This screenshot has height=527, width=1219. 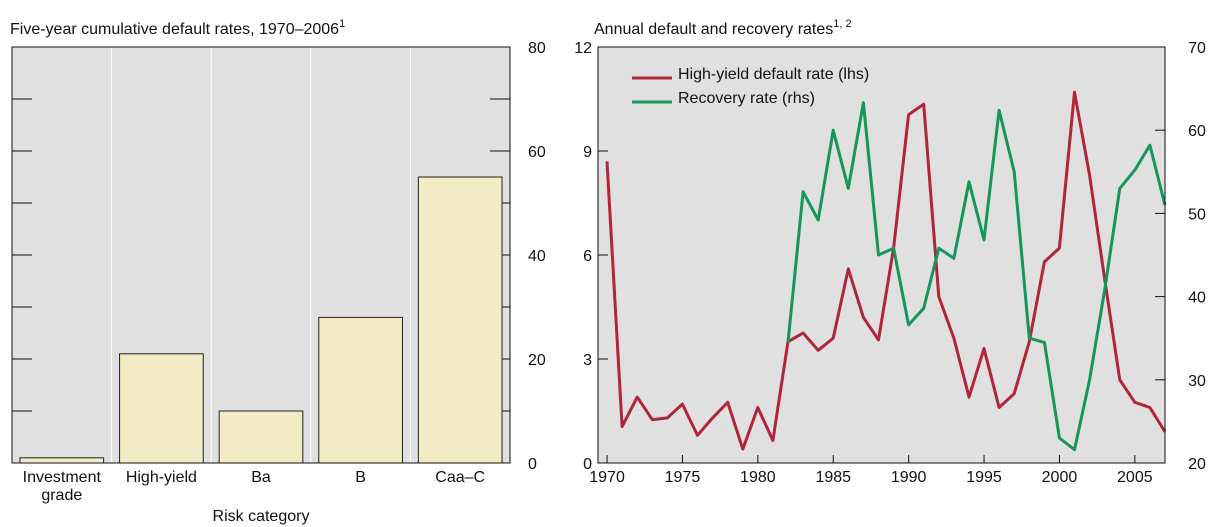 What do you see at coordinates (1197, 214) in the screenshot?
I see `y2-tick-label: 50` at bounding box center [1197, 214].